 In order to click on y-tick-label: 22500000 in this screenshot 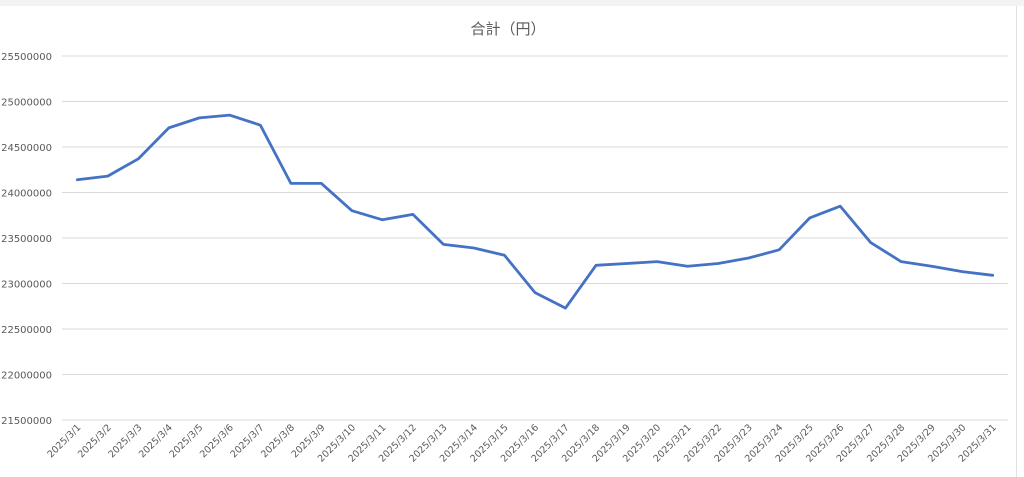, I will do `click(26, 330)`.